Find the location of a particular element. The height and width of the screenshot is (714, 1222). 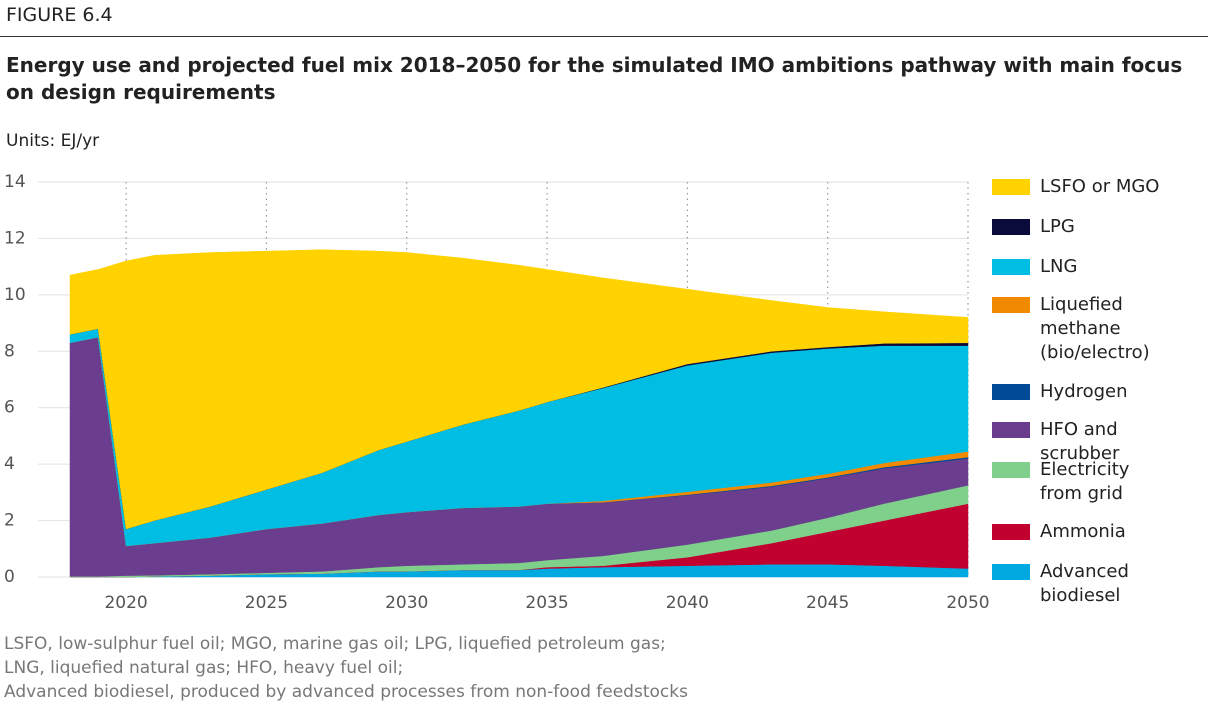

figure-label: FIGURE 6.4 is located at coordinates (59, 15).